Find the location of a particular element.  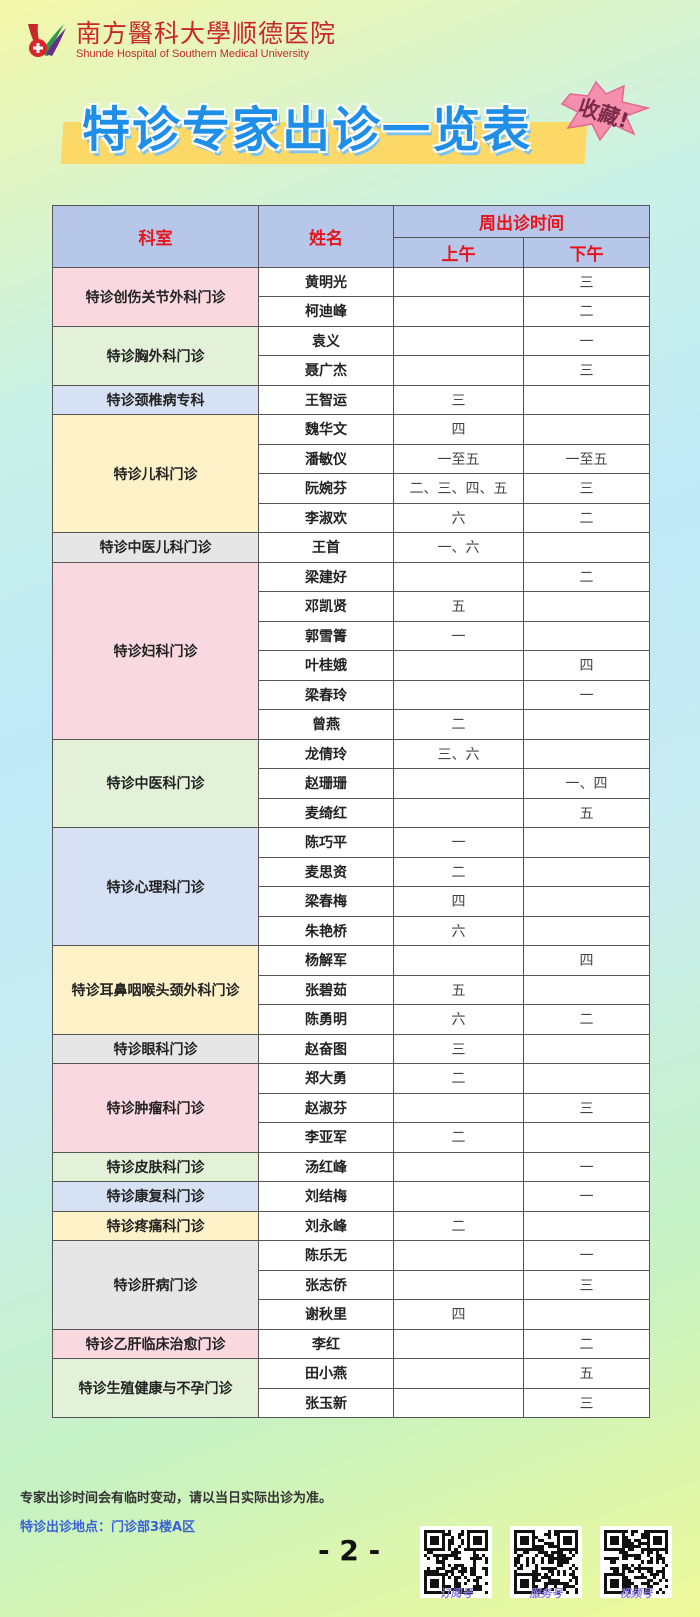

table-row: 特诊儿科门诊 魏华文四 is located at coordinates (351, 473).